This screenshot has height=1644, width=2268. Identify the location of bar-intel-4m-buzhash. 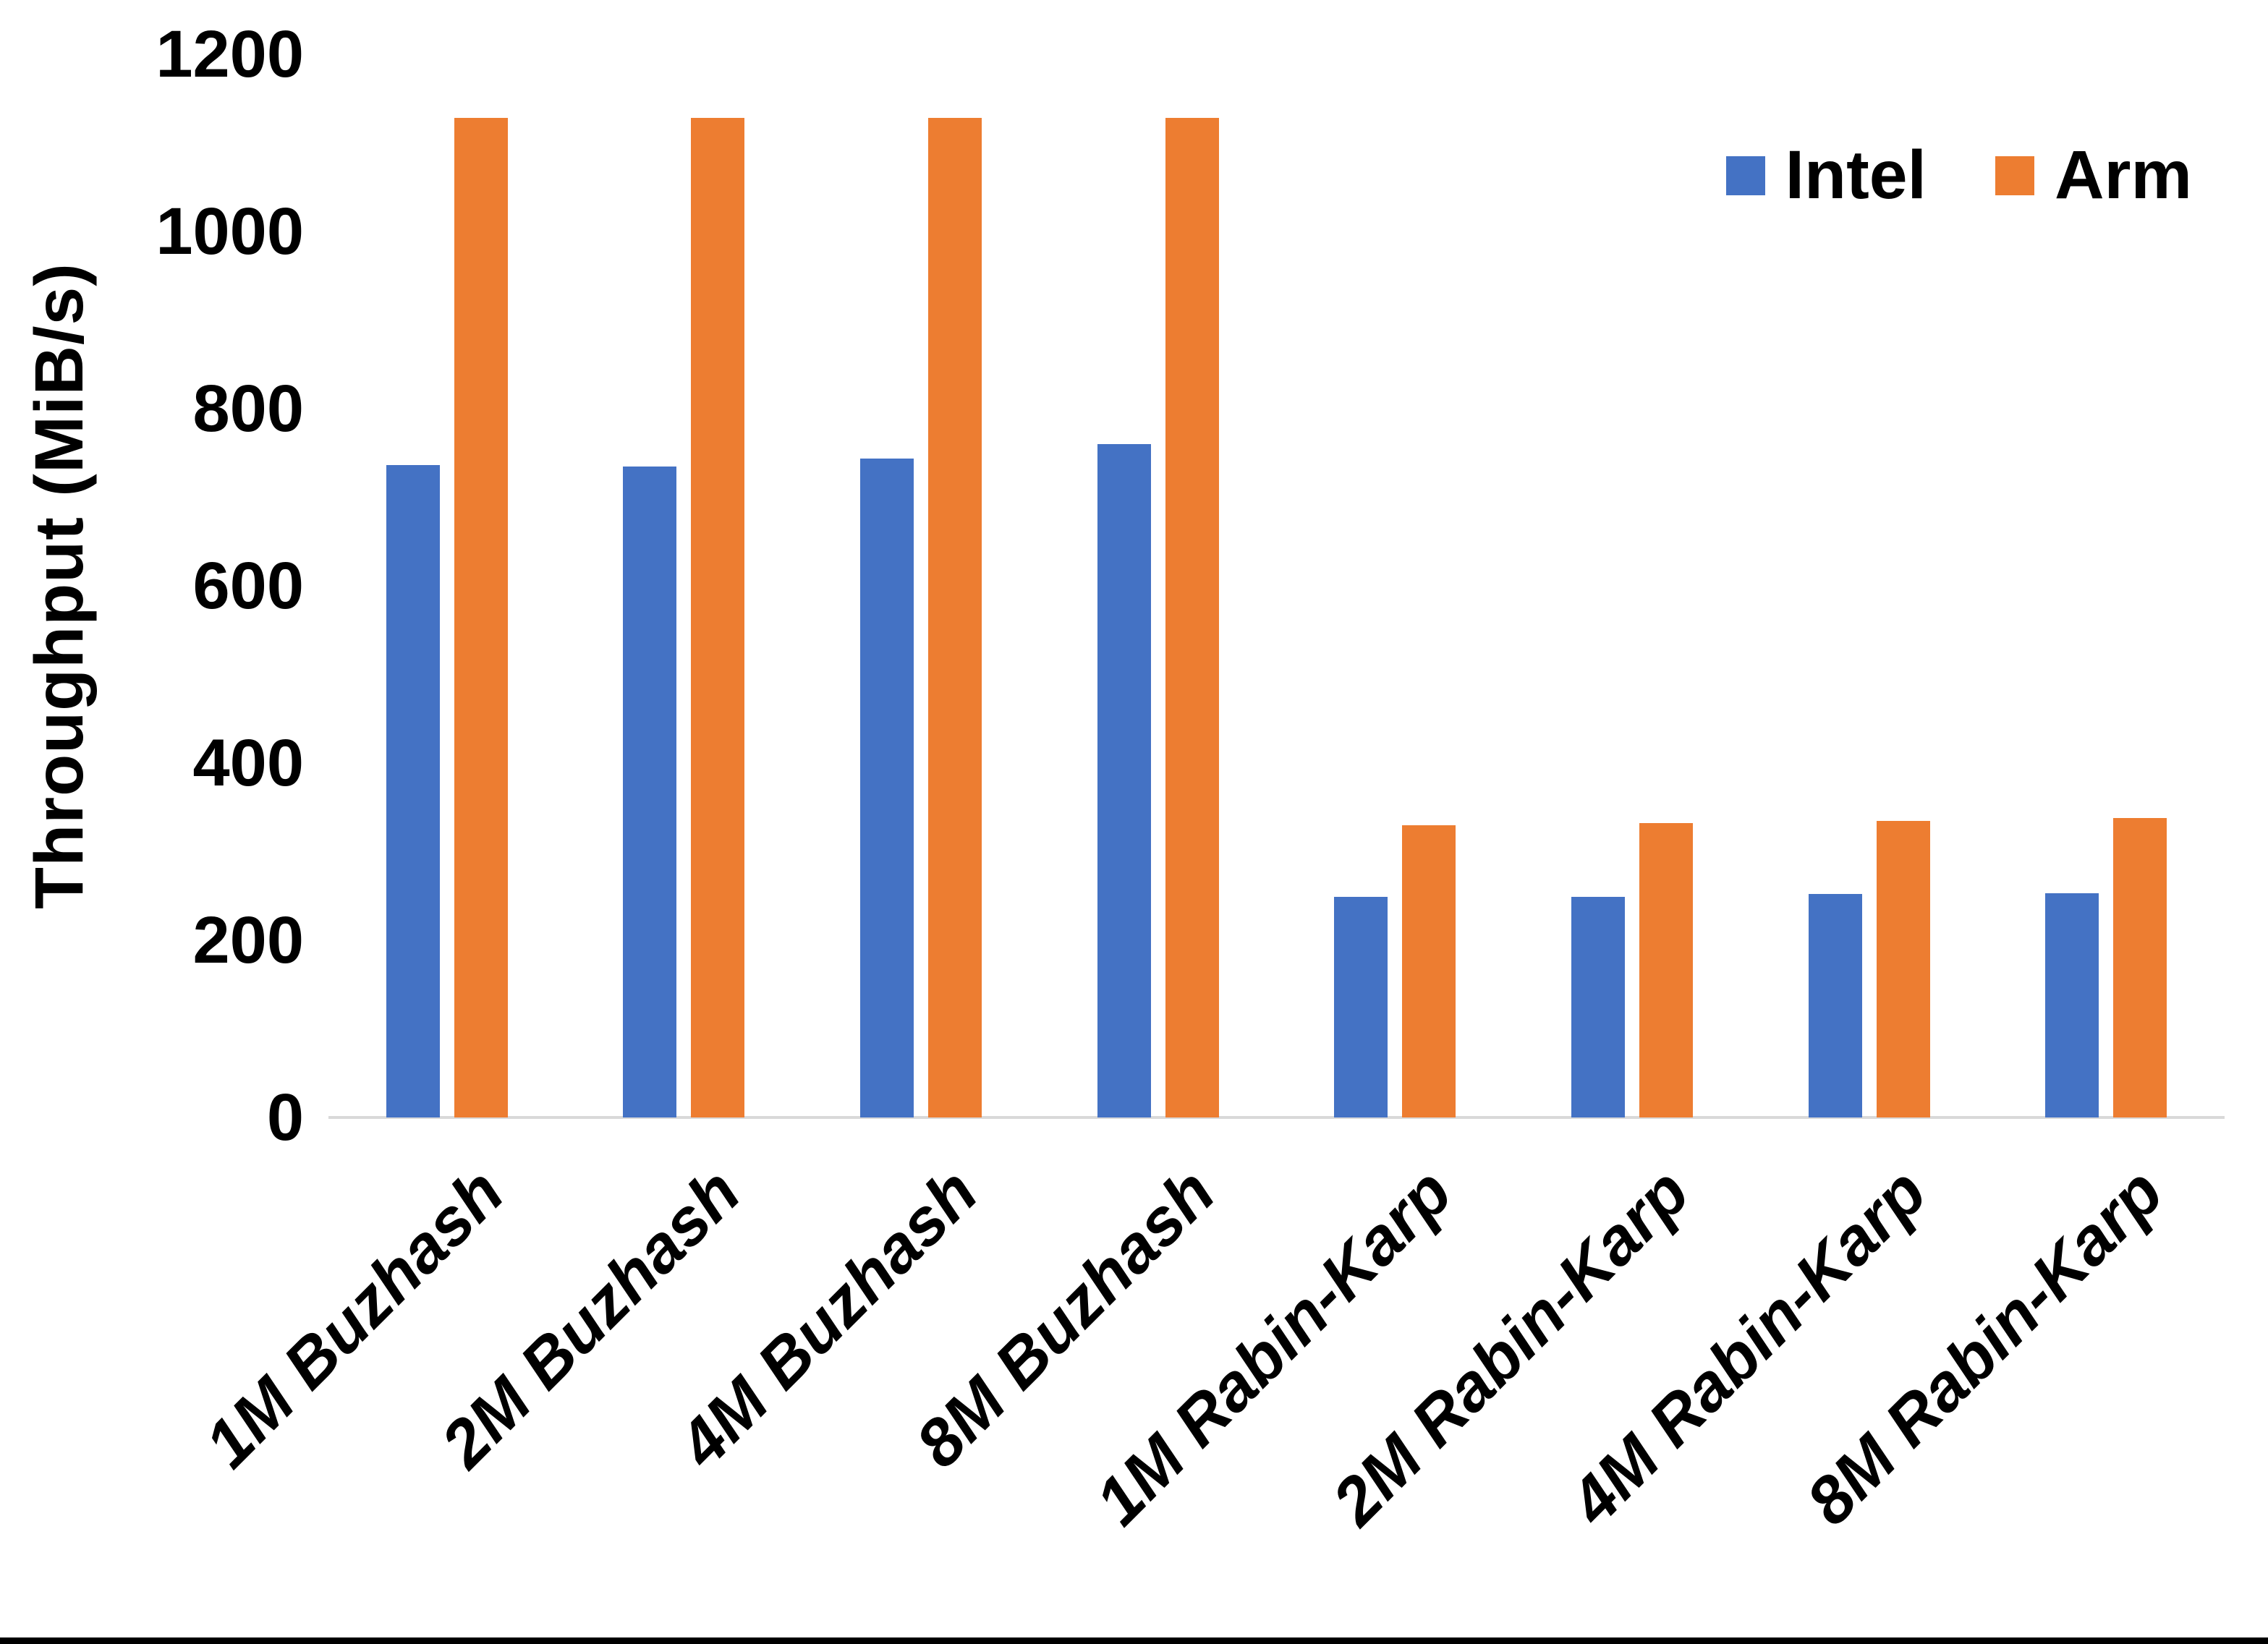
(886, 787).